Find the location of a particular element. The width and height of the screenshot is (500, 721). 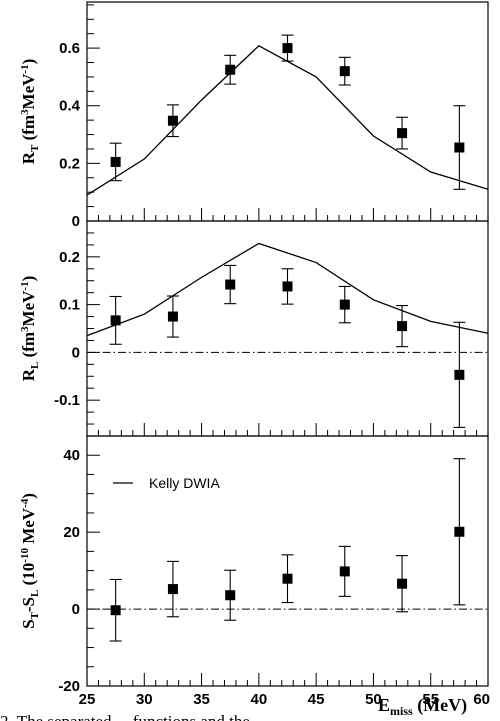

x-tick-label: 35 is located at coordinates (201, 699).